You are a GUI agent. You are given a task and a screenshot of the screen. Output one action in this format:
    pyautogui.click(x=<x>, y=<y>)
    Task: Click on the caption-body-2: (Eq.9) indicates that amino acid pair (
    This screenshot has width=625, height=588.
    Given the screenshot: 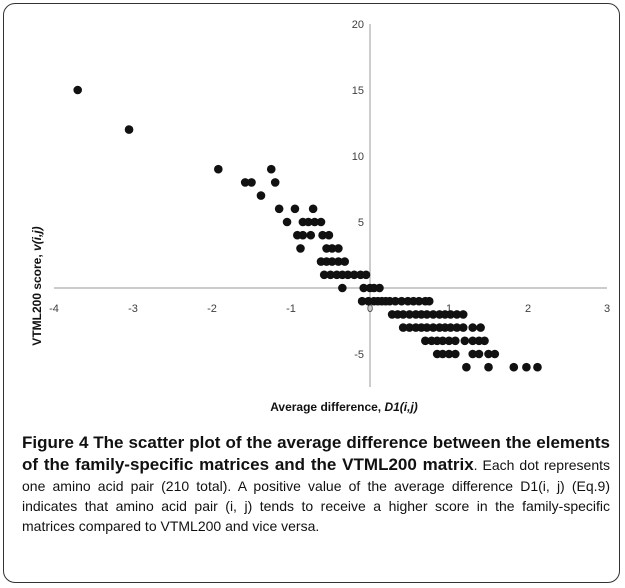 What is the action you would take?
    pyautogui.click(x=316, y=496)
    